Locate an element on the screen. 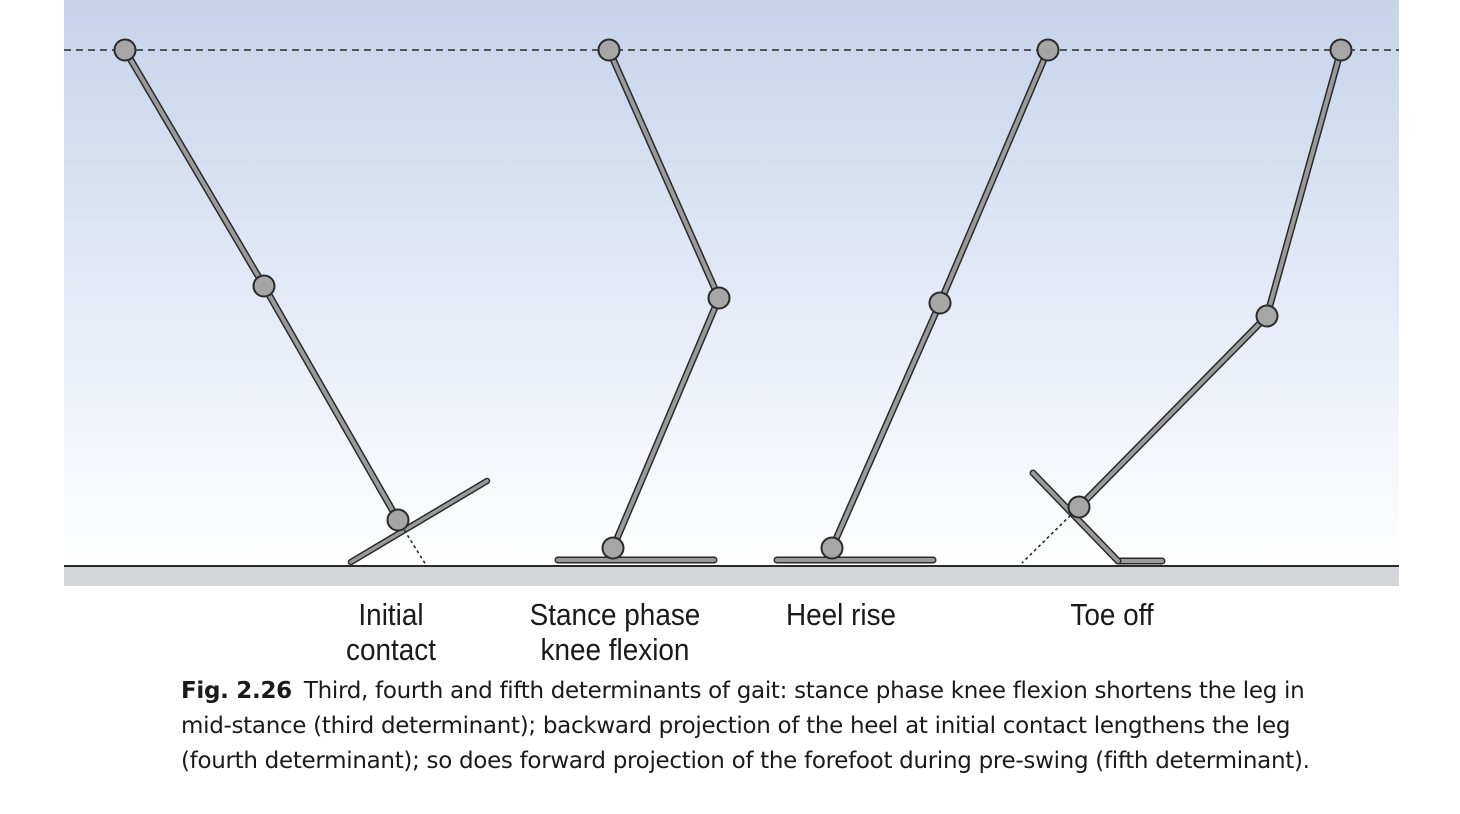 This screenshot has height=814, width=1460. projection-dotted-line is located at coordinates (1050, 535).